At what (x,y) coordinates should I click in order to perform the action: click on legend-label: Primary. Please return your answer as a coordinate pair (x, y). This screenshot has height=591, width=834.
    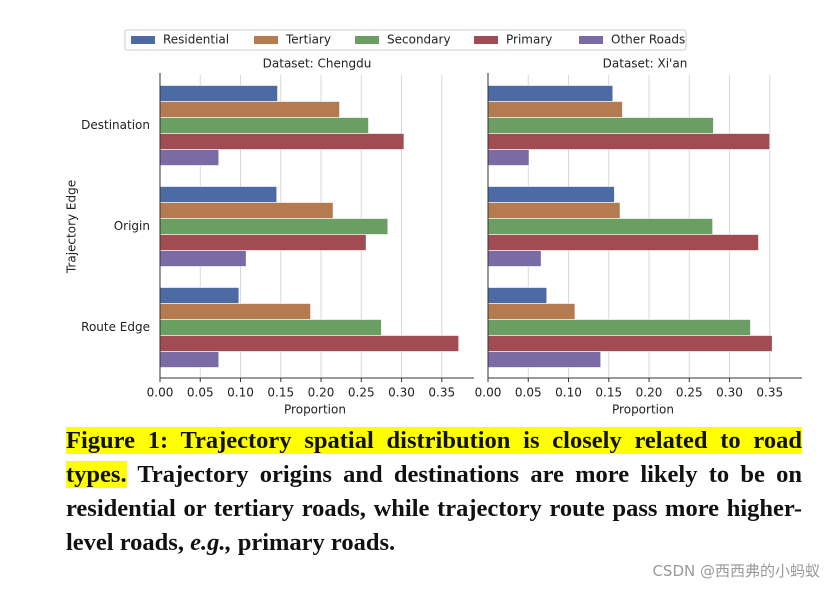
    Looking at the image, I should click on (529, 40).